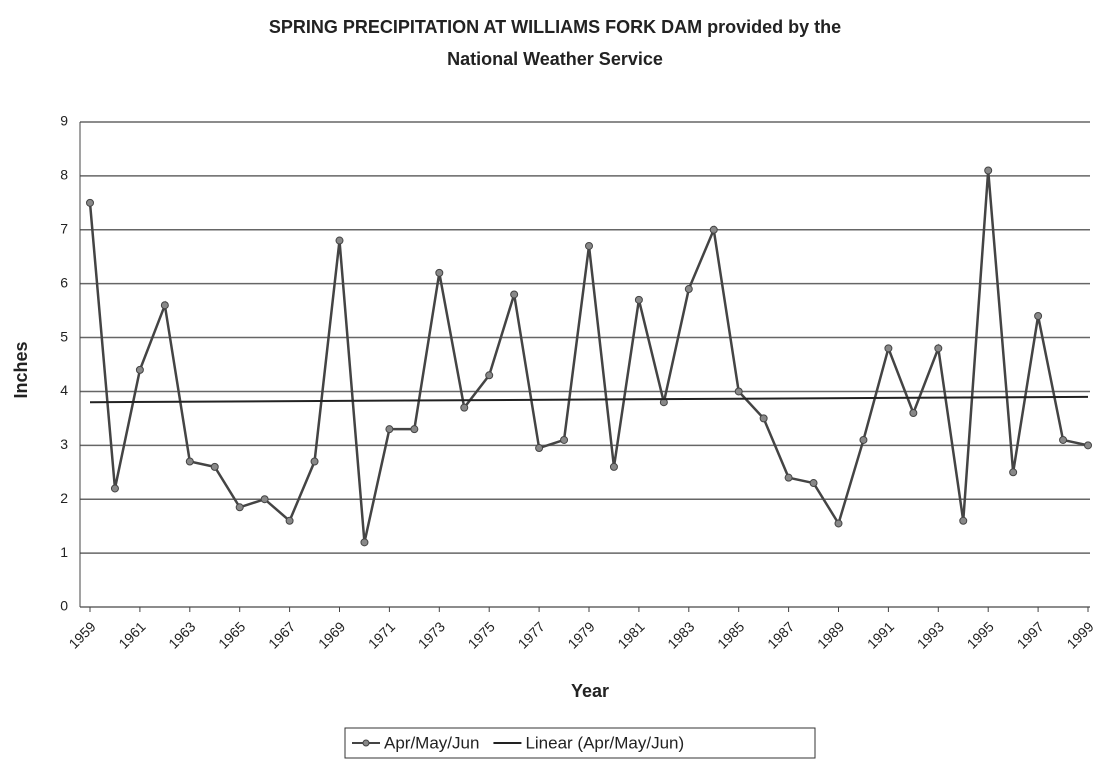 Image resolution: width=1102 pixels, height=771 pixels. Describe the element at coordinates (431, 742) in the screenshot. I see `legend-label: Apr/May/Jun` at that location.